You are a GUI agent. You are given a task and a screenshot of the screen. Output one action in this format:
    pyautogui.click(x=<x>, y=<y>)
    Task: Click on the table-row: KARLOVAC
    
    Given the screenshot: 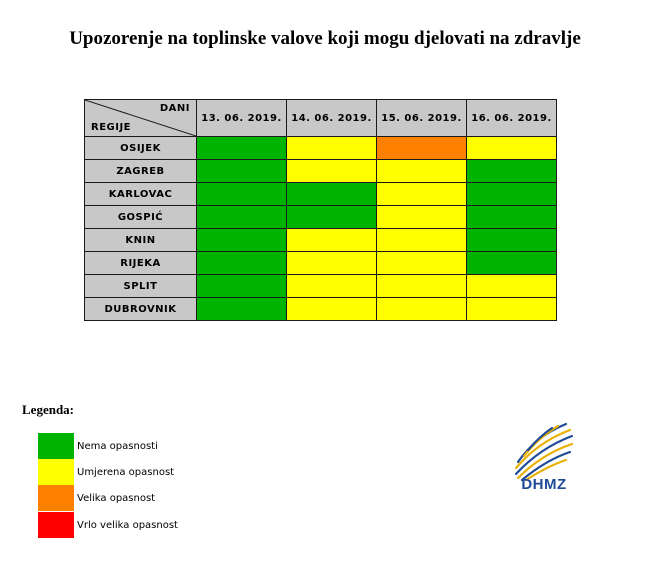 What is the action you would take?
    pyautogui.click(x=320, y=194)
    